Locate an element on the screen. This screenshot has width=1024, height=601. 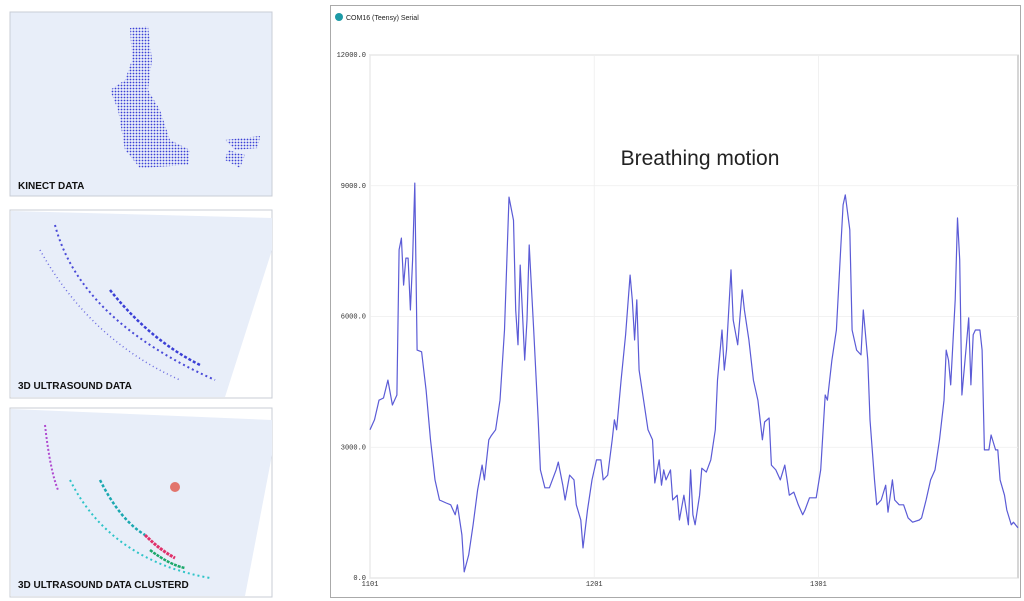
x-tick-label: 1301 is located at coordinates (818, 585).